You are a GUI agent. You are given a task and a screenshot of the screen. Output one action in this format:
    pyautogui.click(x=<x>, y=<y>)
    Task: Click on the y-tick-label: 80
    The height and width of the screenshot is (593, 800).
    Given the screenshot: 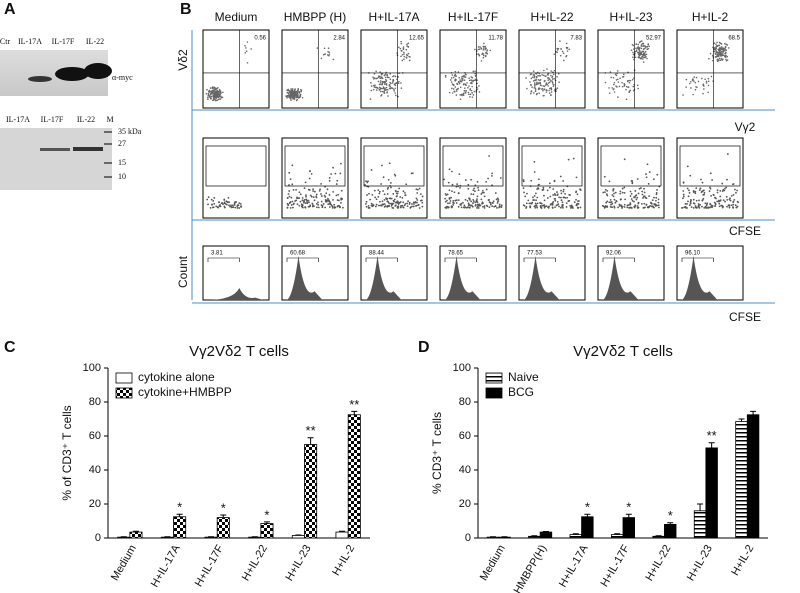 What is the action you would take?
    pyautogui.click(x=465, y=402)
    